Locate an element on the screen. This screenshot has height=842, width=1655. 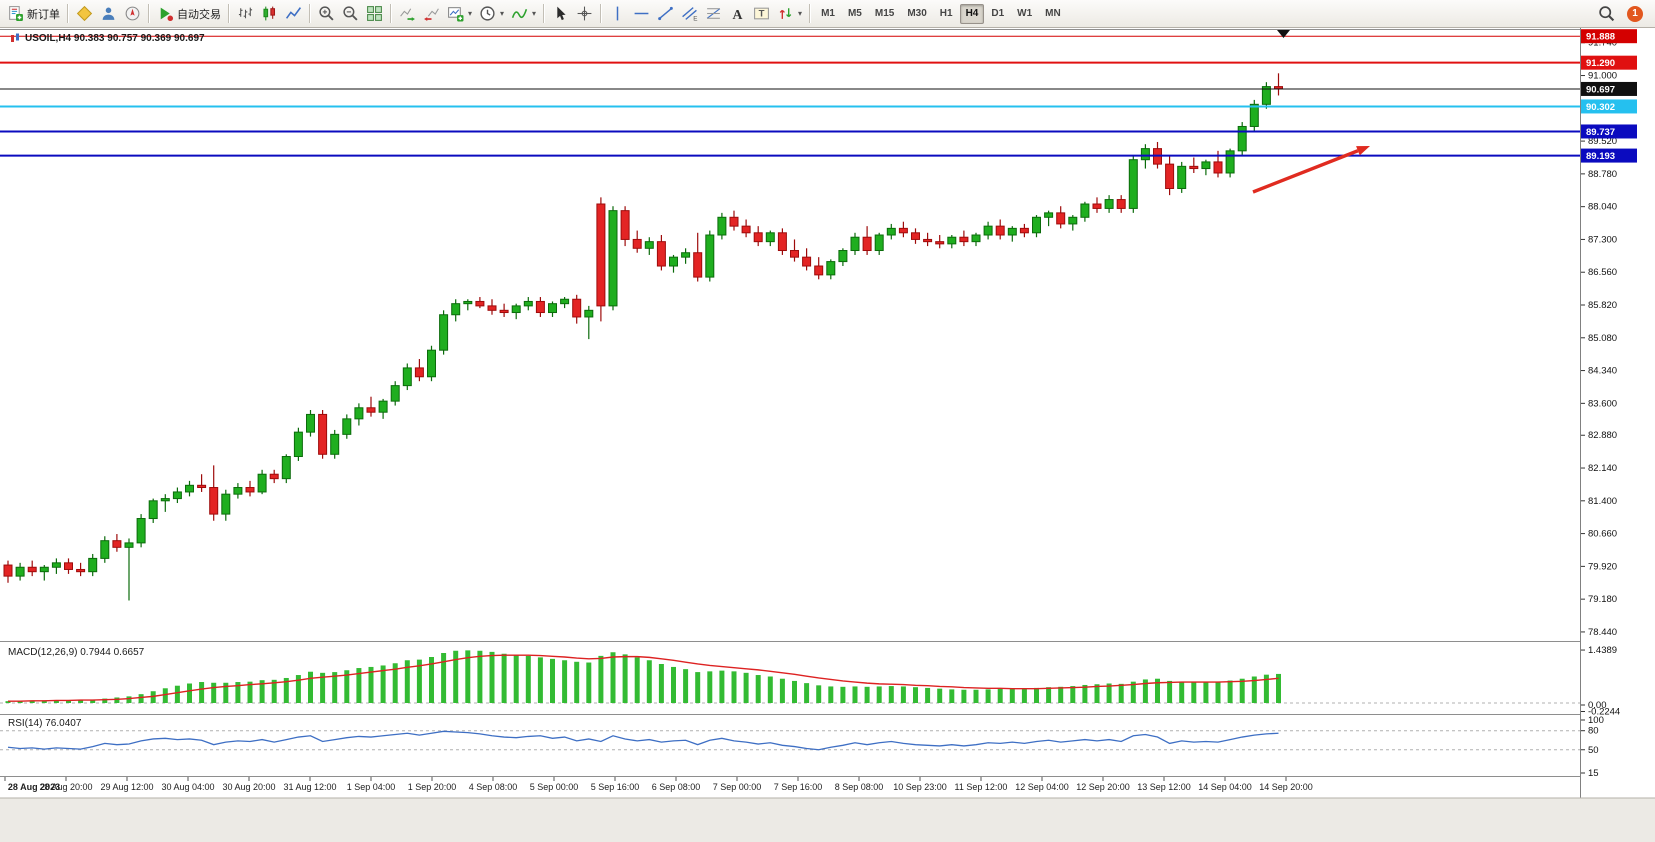
price-badge-label: 91.888 is located at coordinates (1600, 37).